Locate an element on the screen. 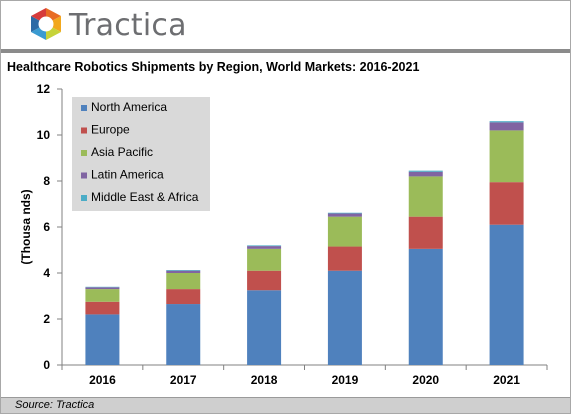  y-tick-label: 6 is located at coordinates (46, 227).